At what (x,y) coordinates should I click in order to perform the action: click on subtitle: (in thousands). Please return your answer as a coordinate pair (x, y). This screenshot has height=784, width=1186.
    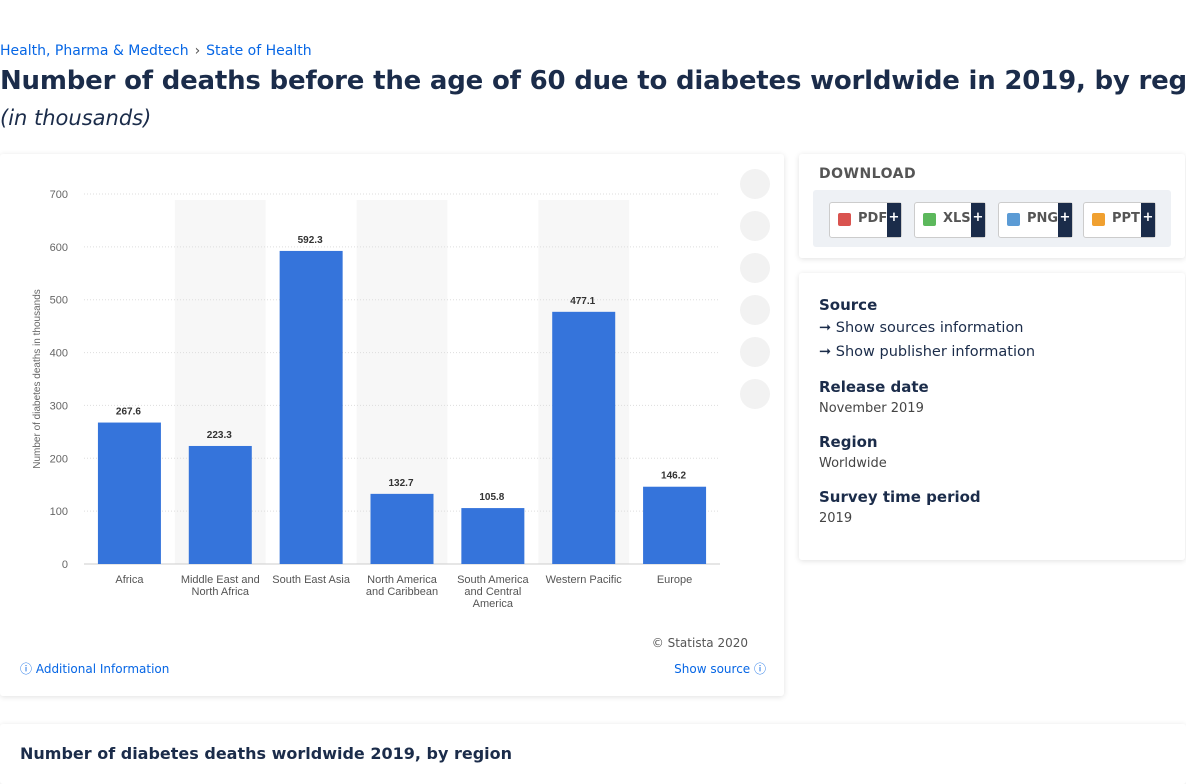
    Looking at the image, I should click on (76, 118).